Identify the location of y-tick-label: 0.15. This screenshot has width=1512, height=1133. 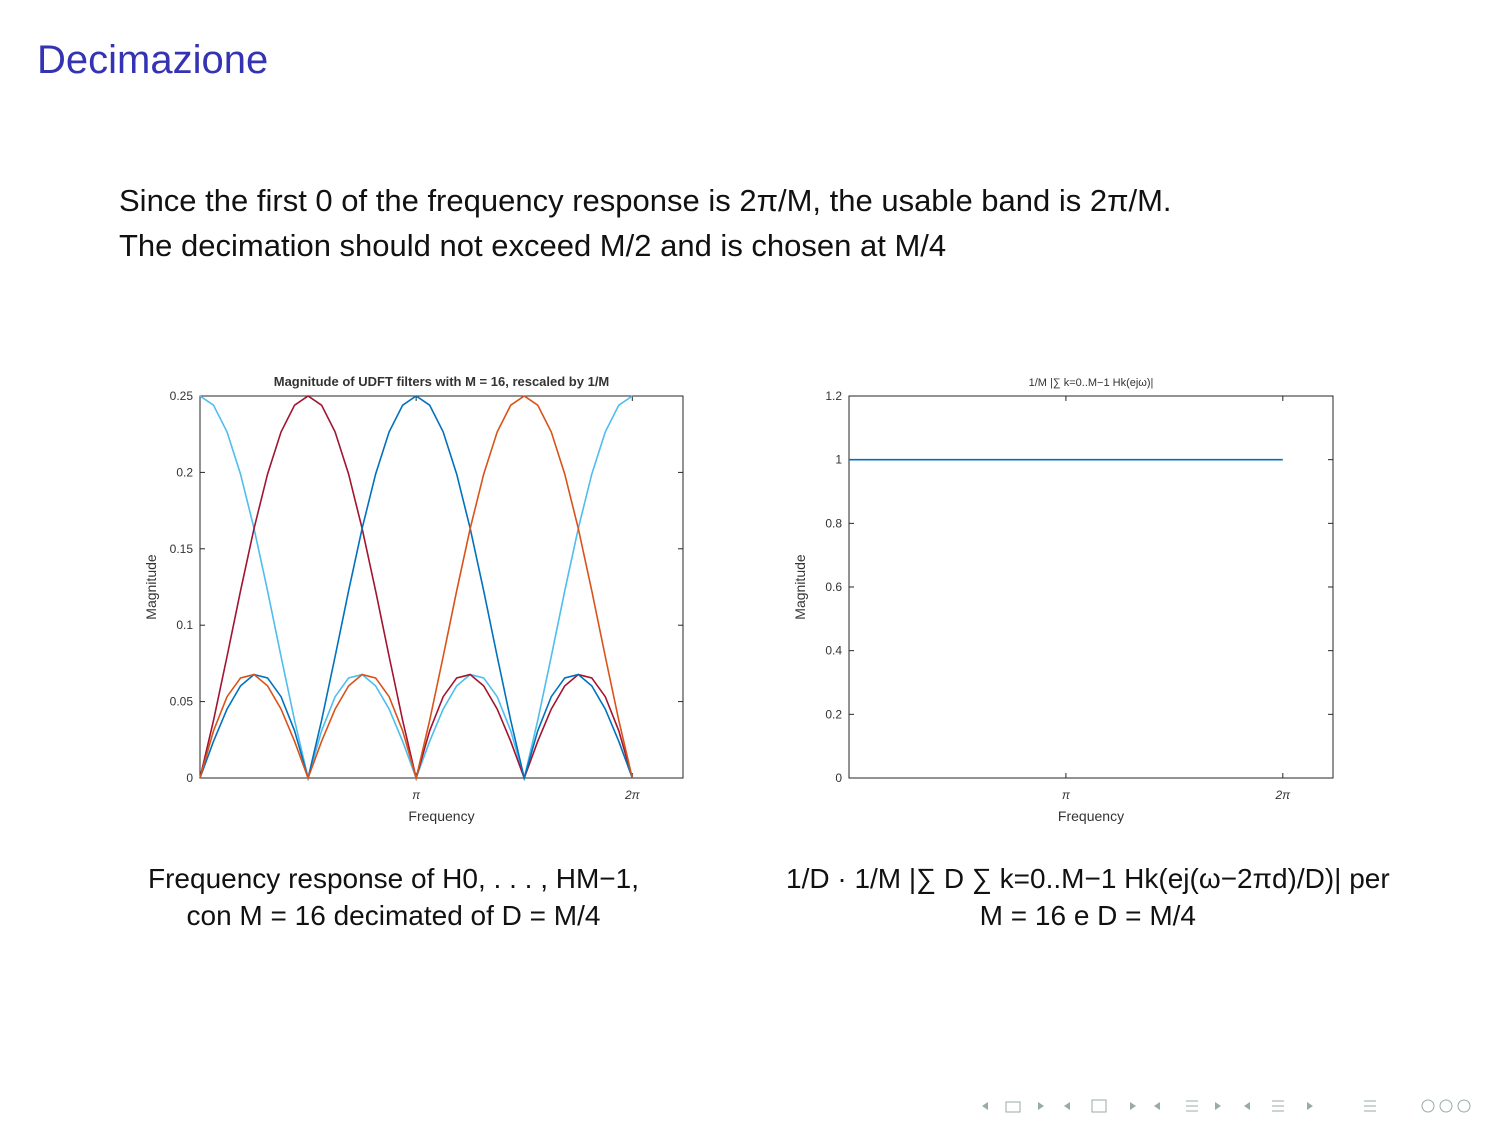
(182, 549).